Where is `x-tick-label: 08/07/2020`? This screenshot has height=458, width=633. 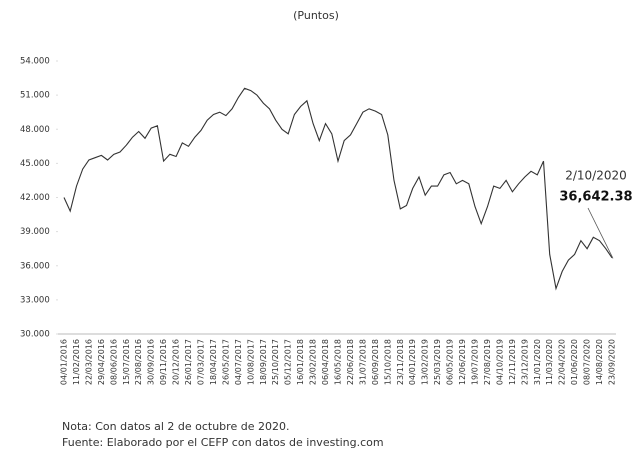 x-tick-label: 08/07/2020 is located at coordinates (587, 362).